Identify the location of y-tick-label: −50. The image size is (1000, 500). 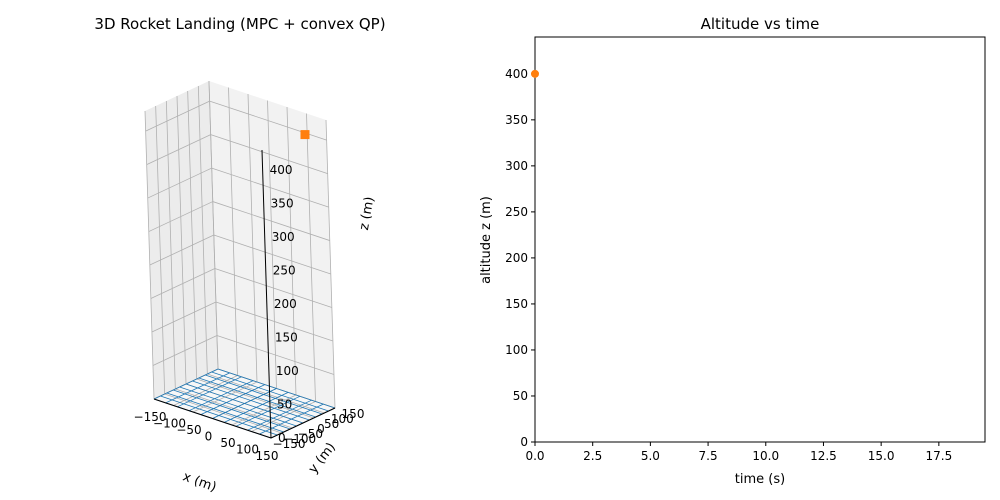
(310, 434).